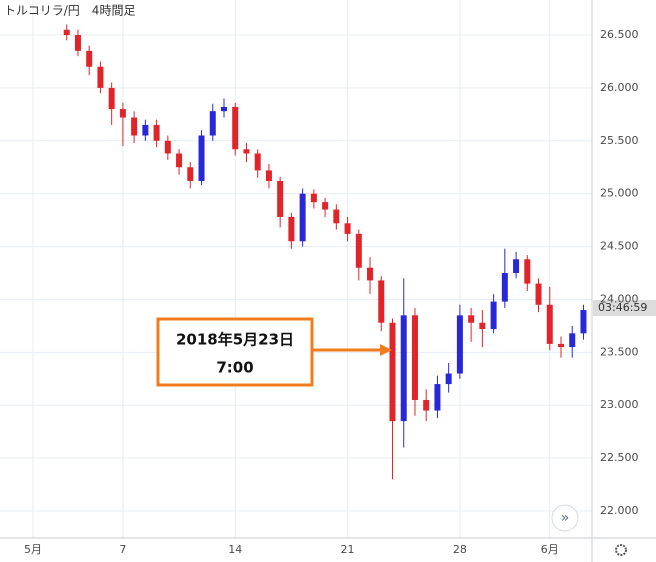 The height and width of the screenshot is (562, 656). What do you see at coordinates (619, 193) in the screenshot?
I see `y-tick-label: 25.000` at bounding box center [619, 193].